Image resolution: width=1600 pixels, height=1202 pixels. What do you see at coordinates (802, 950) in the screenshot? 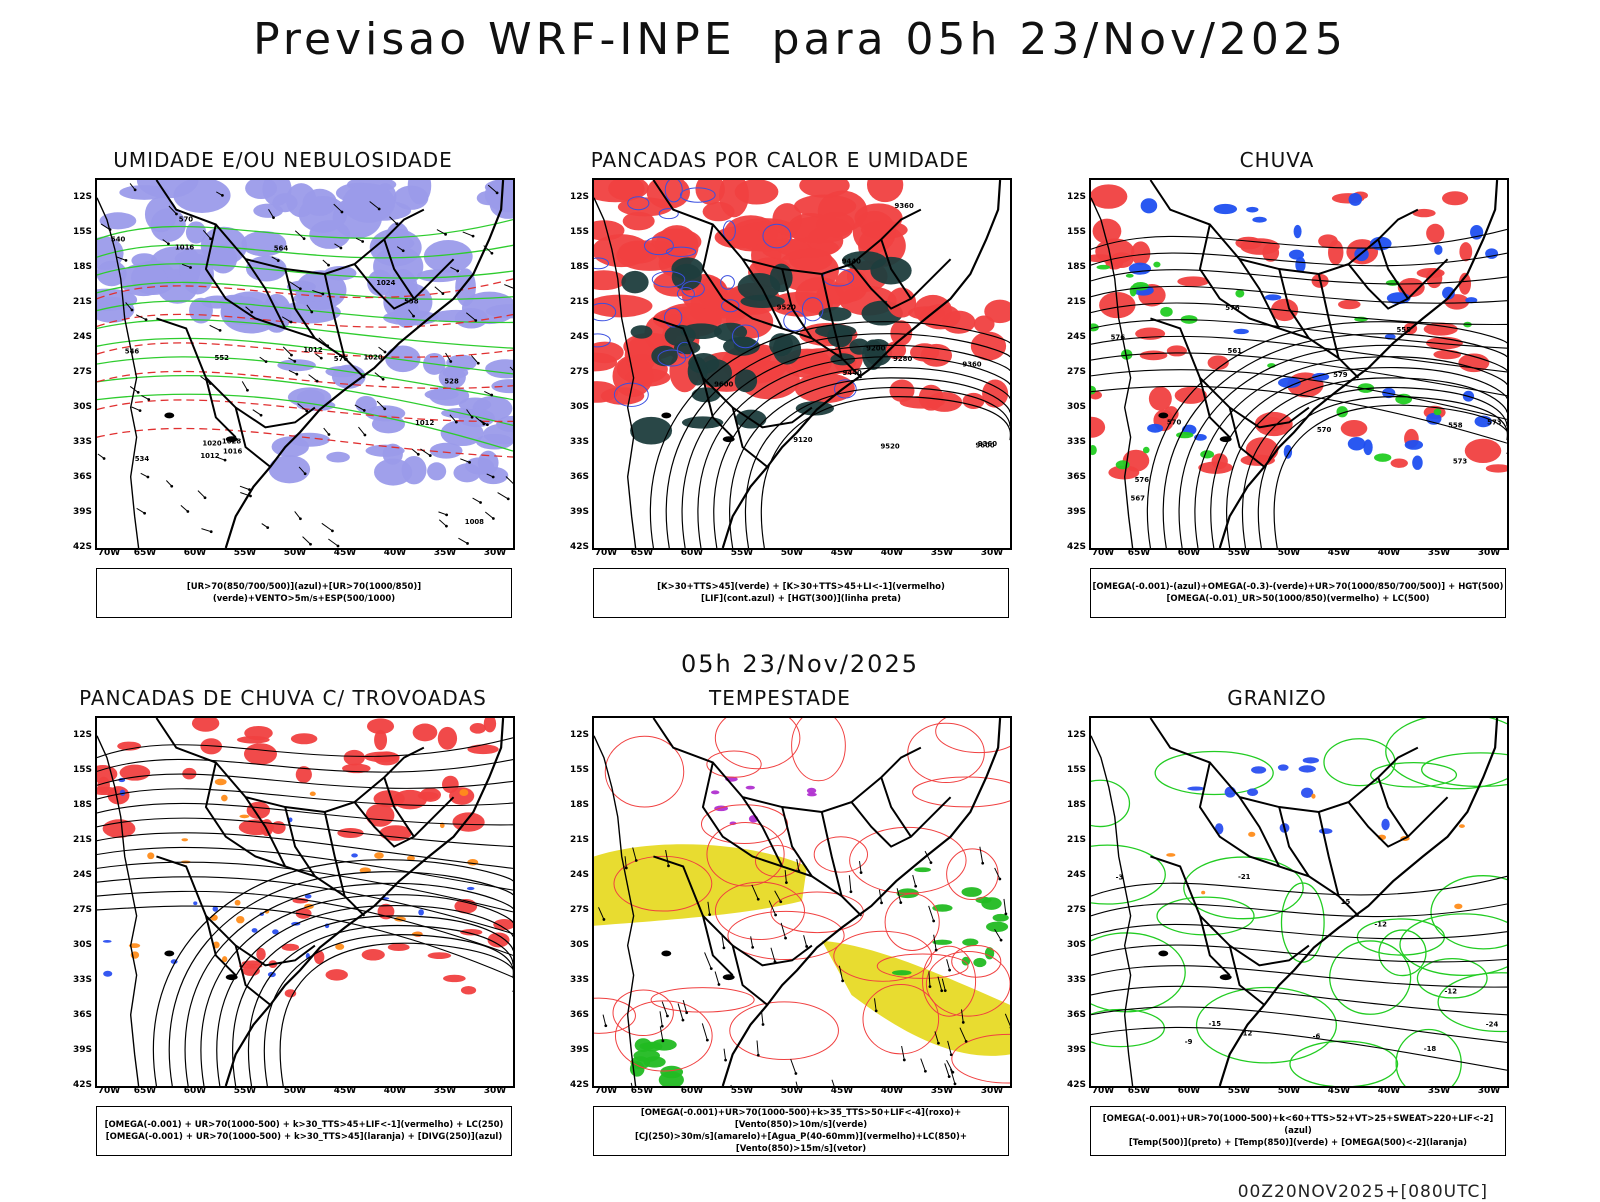
I see `jet-core` at bounding box center [802, 950].